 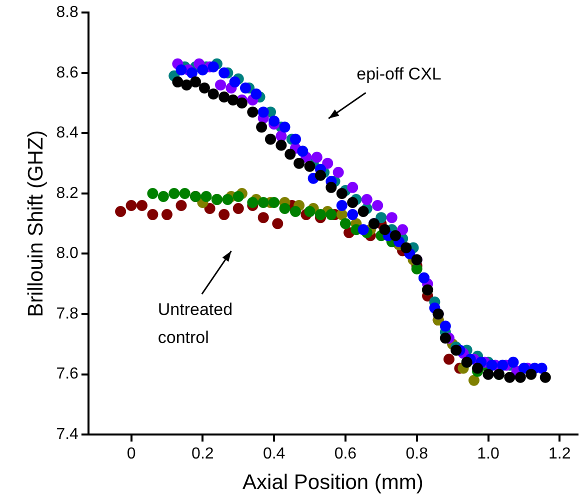 What do you see at coordinates (333, 482) in the screenshot?
I see `x-axis-title: Axial Position (mm)` at bounding box center [333, 482].